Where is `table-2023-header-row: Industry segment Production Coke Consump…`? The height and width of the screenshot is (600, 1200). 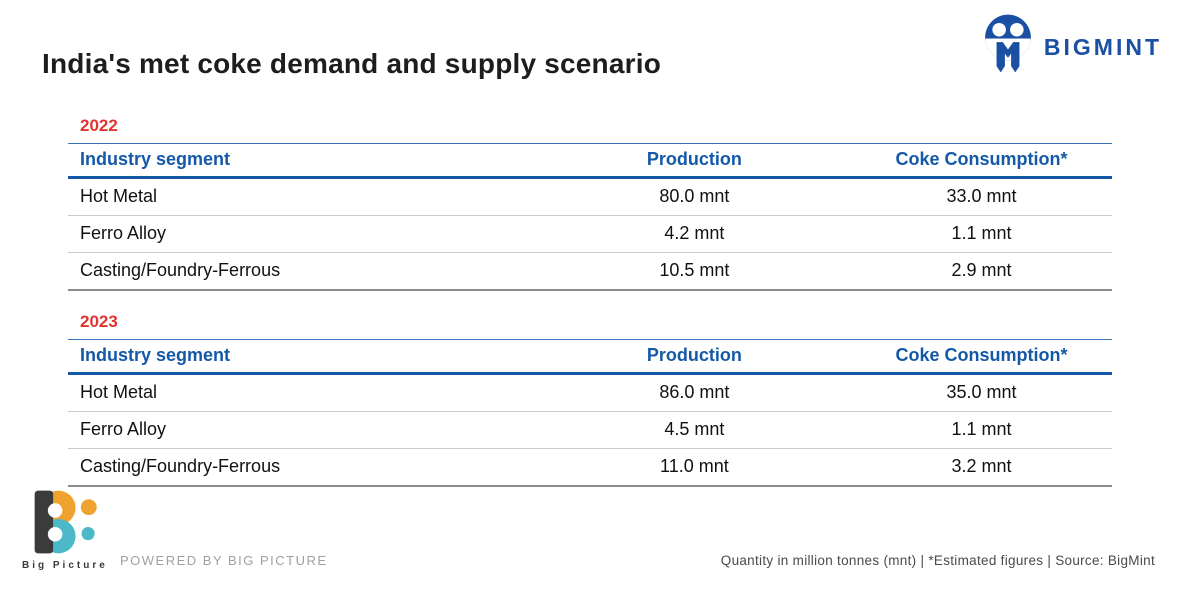
table-2023-header-row: Industry segment Production Coke Consump… is located at coordinates (590, 356).